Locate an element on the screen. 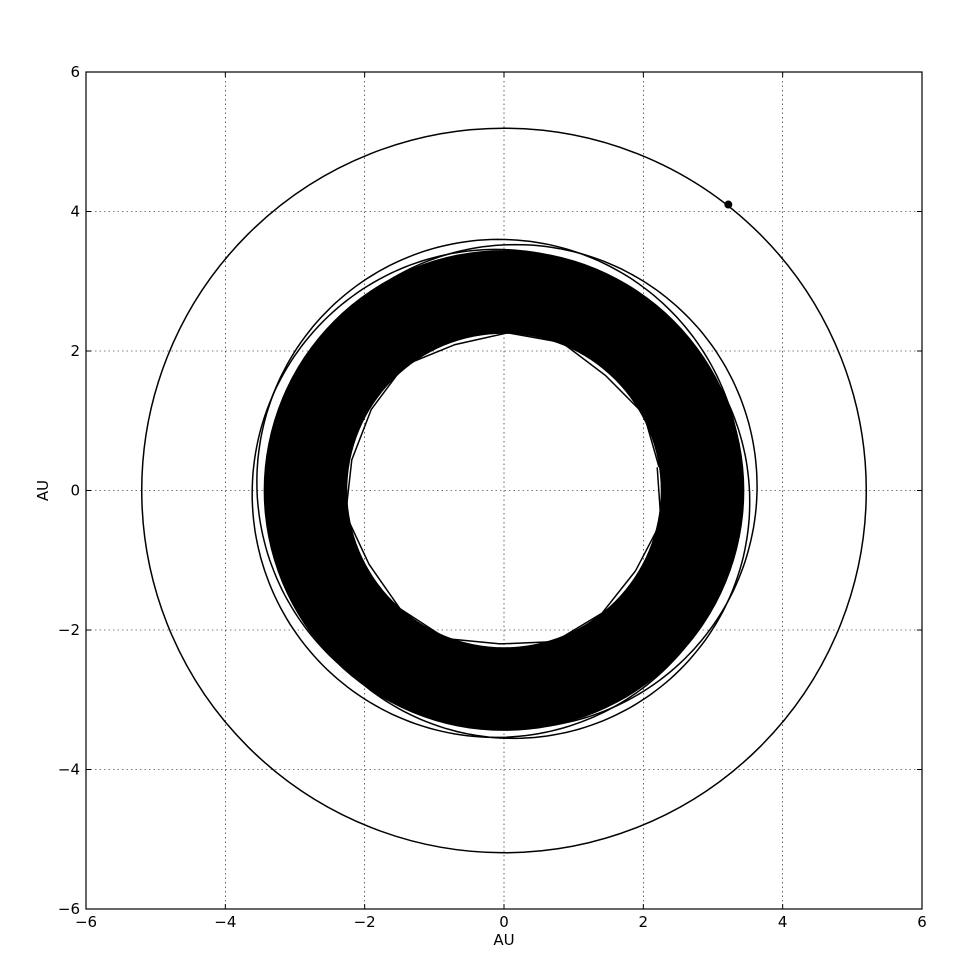 The image size is (979, 979). x-tick-label: 0 is located at coordinates (504, 922).